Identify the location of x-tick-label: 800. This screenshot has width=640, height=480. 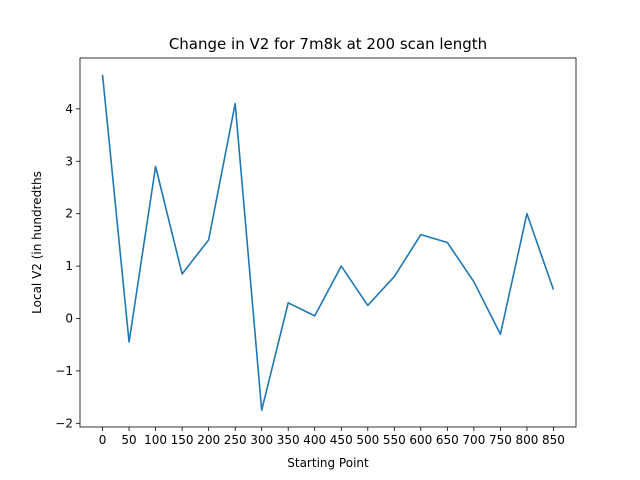
(526, 440).